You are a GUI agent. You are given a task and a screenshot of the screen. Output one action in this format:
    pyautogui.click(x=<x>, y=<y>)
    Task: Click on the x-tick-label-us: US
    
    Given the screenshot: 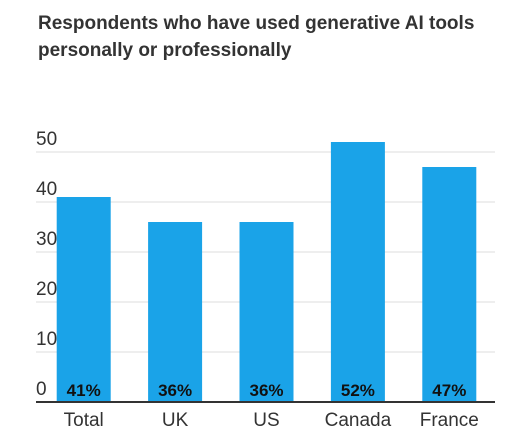 What is the action you would take?
    pyautogui.click(x=266, y=420)
    